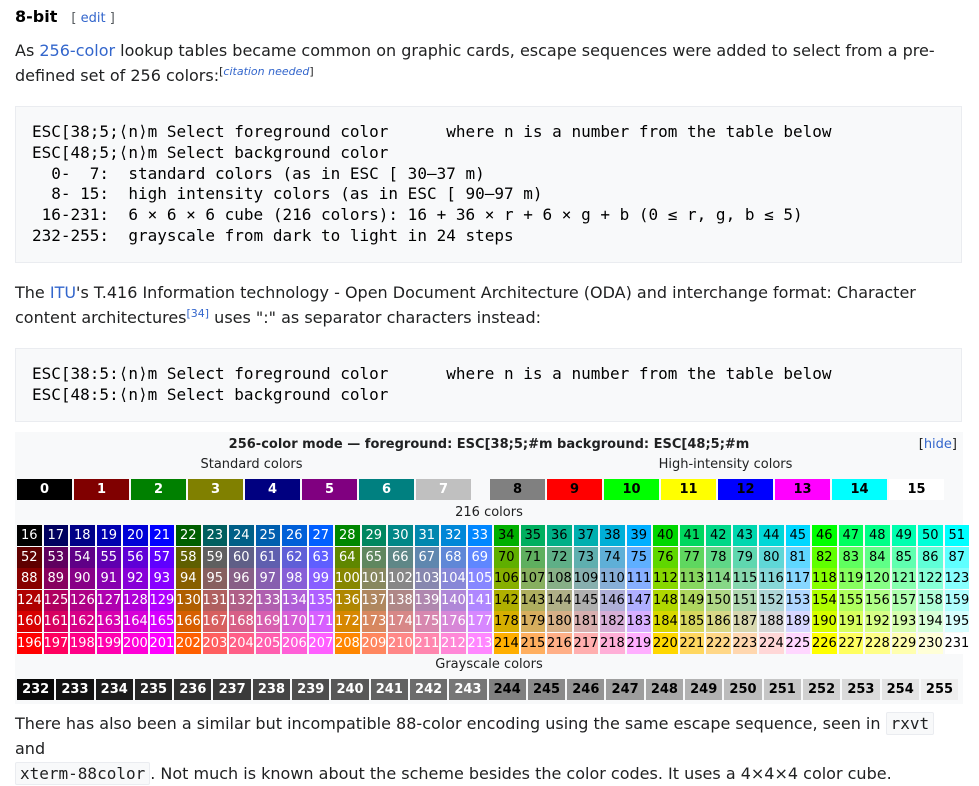 This screenshot has width=979, height=786. What do you see at coordinates (114, 689) in the screenshot?
I see `color-swatch: 234` at bounding box center [114, 689].